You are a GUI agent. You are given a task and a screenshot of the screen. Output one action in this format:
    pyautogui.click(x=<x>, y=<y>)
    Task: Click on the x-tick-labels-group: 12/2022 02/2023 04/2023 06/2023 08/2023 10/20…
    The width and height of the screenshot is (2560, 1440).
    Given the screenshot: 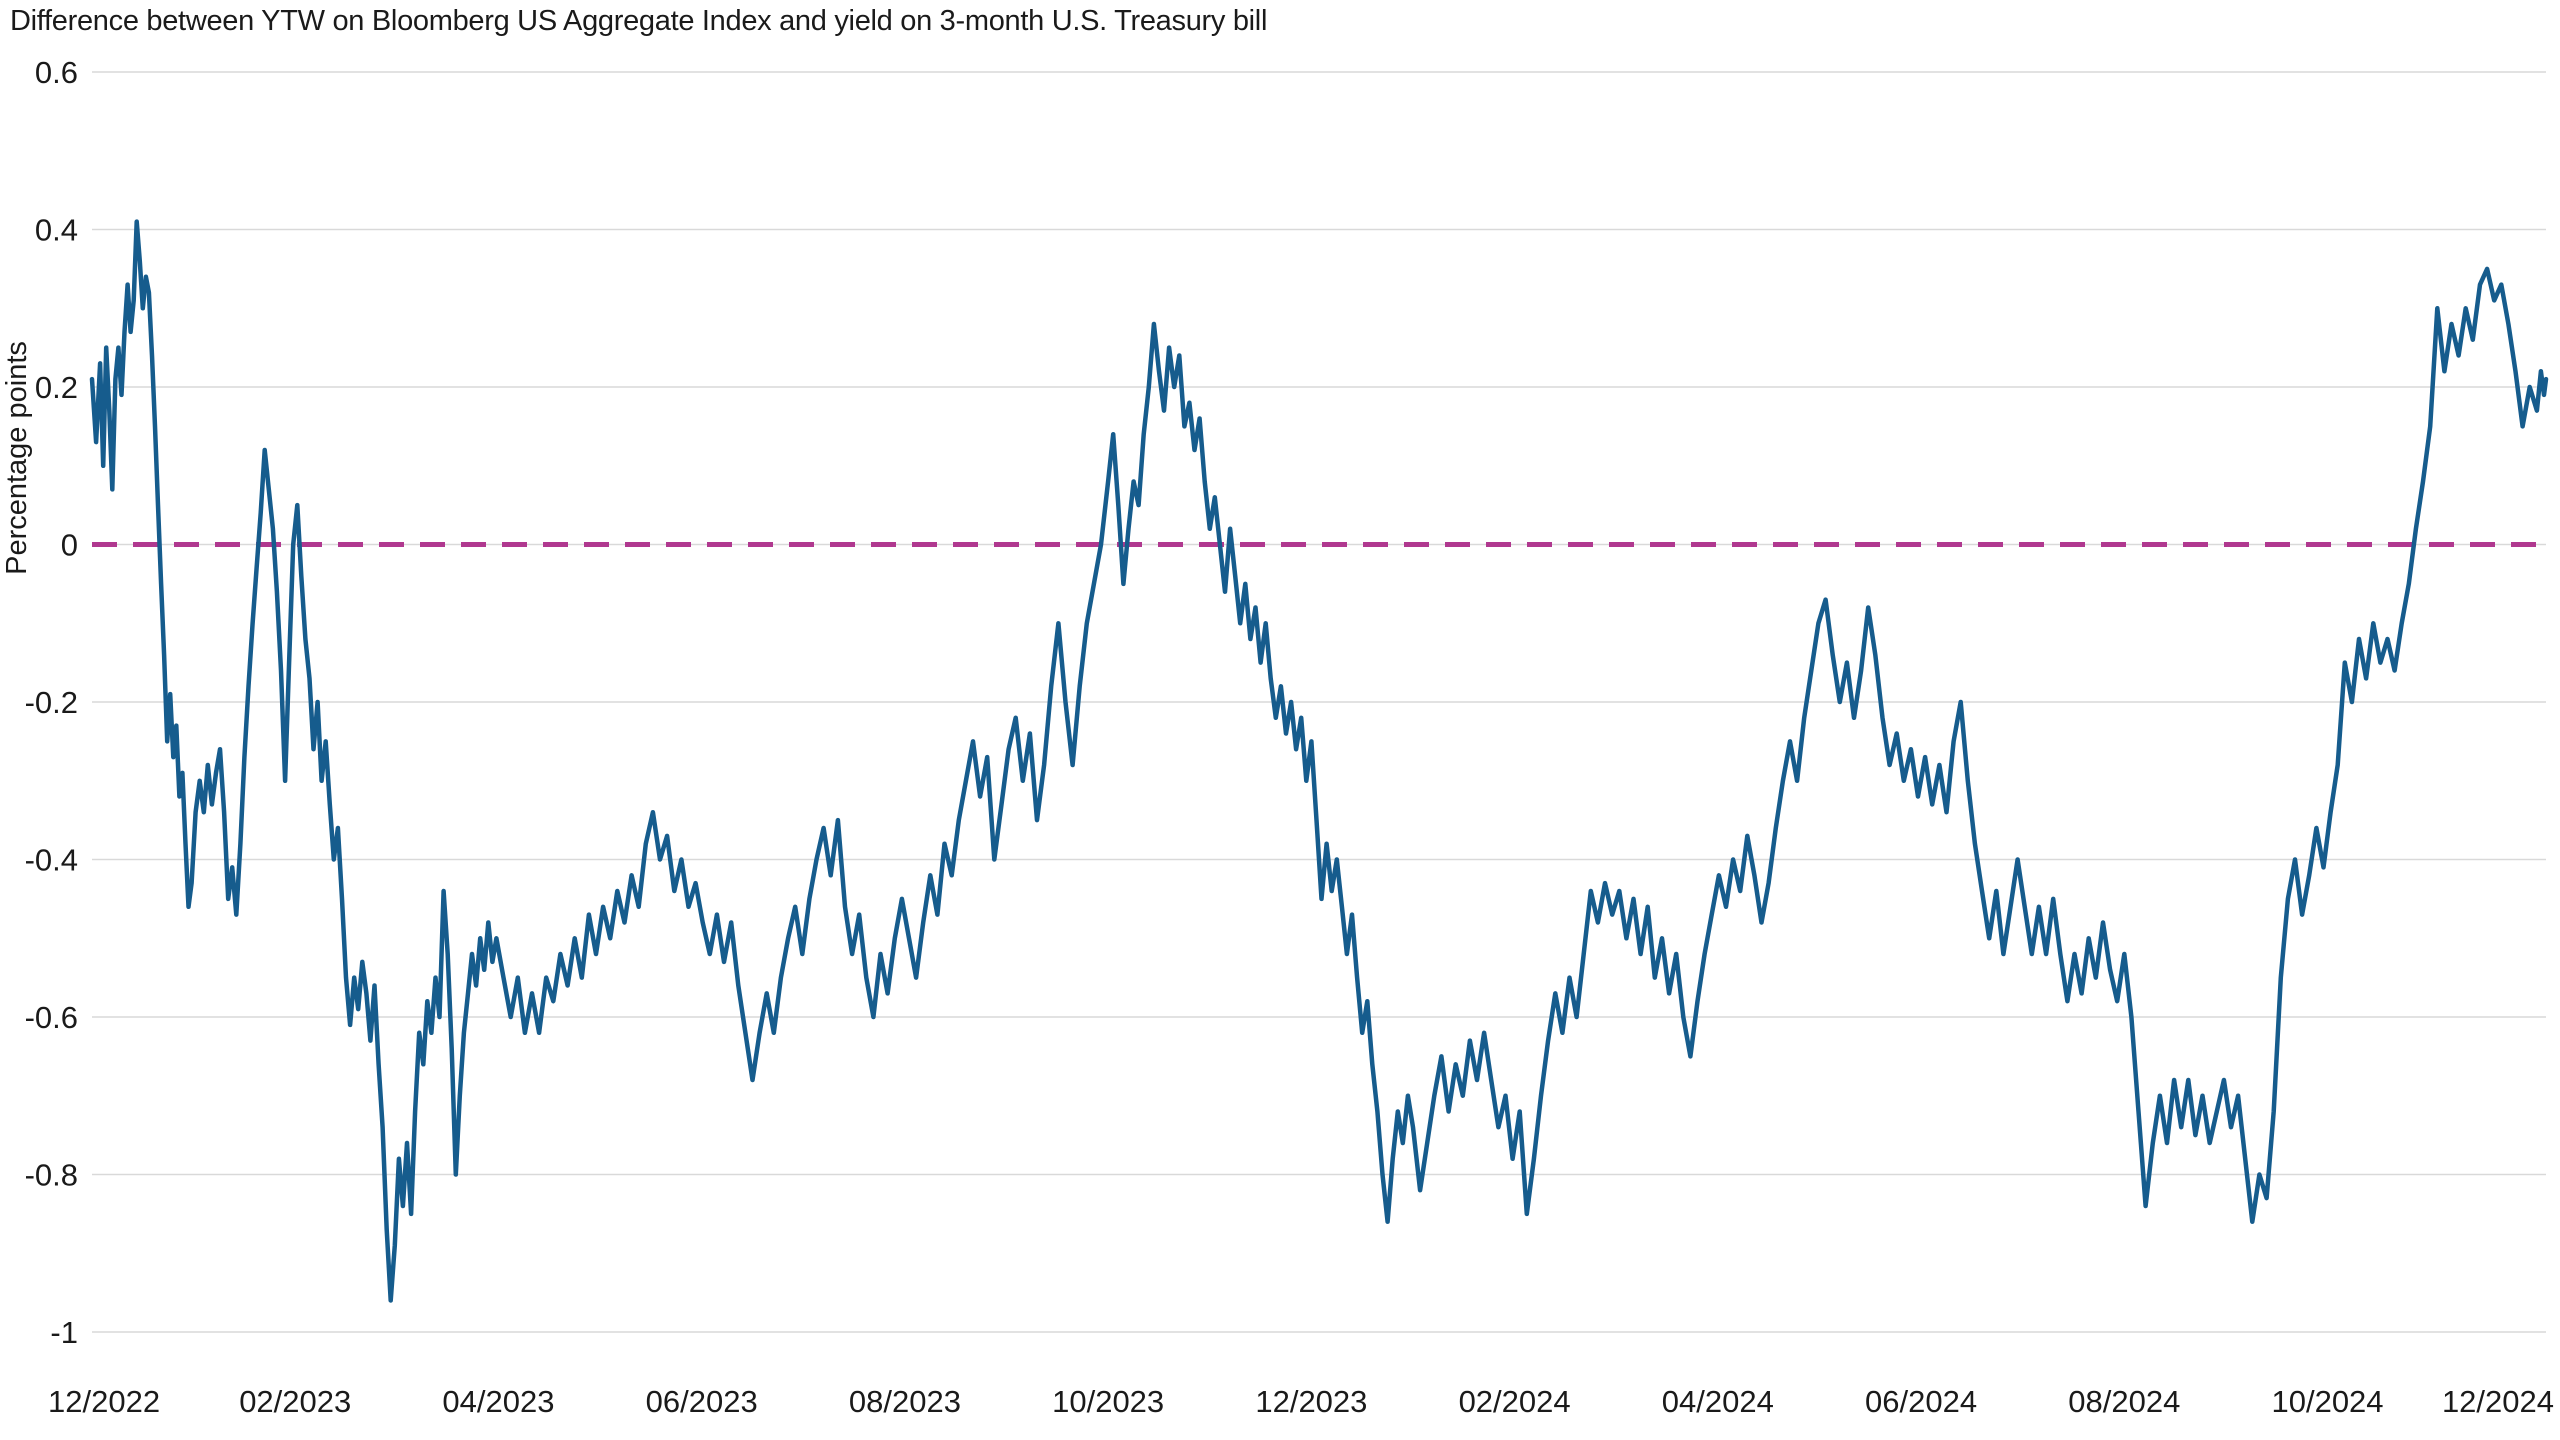 What is the action you would take?
    pyautogui.click(x=1301, y=1401)
    